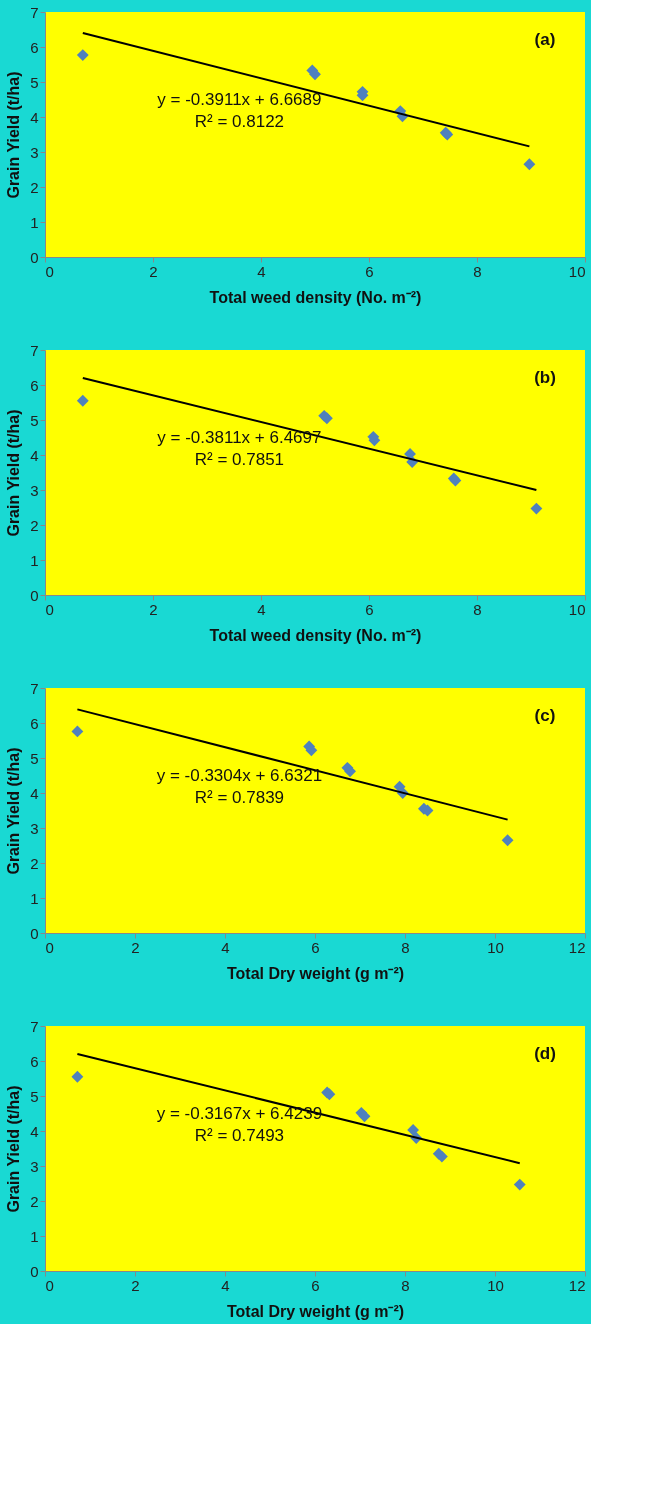 The image size is (667, 1496). Describe the element at coordinates (239, 438) in the screenshot. I see `annotation: y = -0.3811x + 6.4697` at that location.